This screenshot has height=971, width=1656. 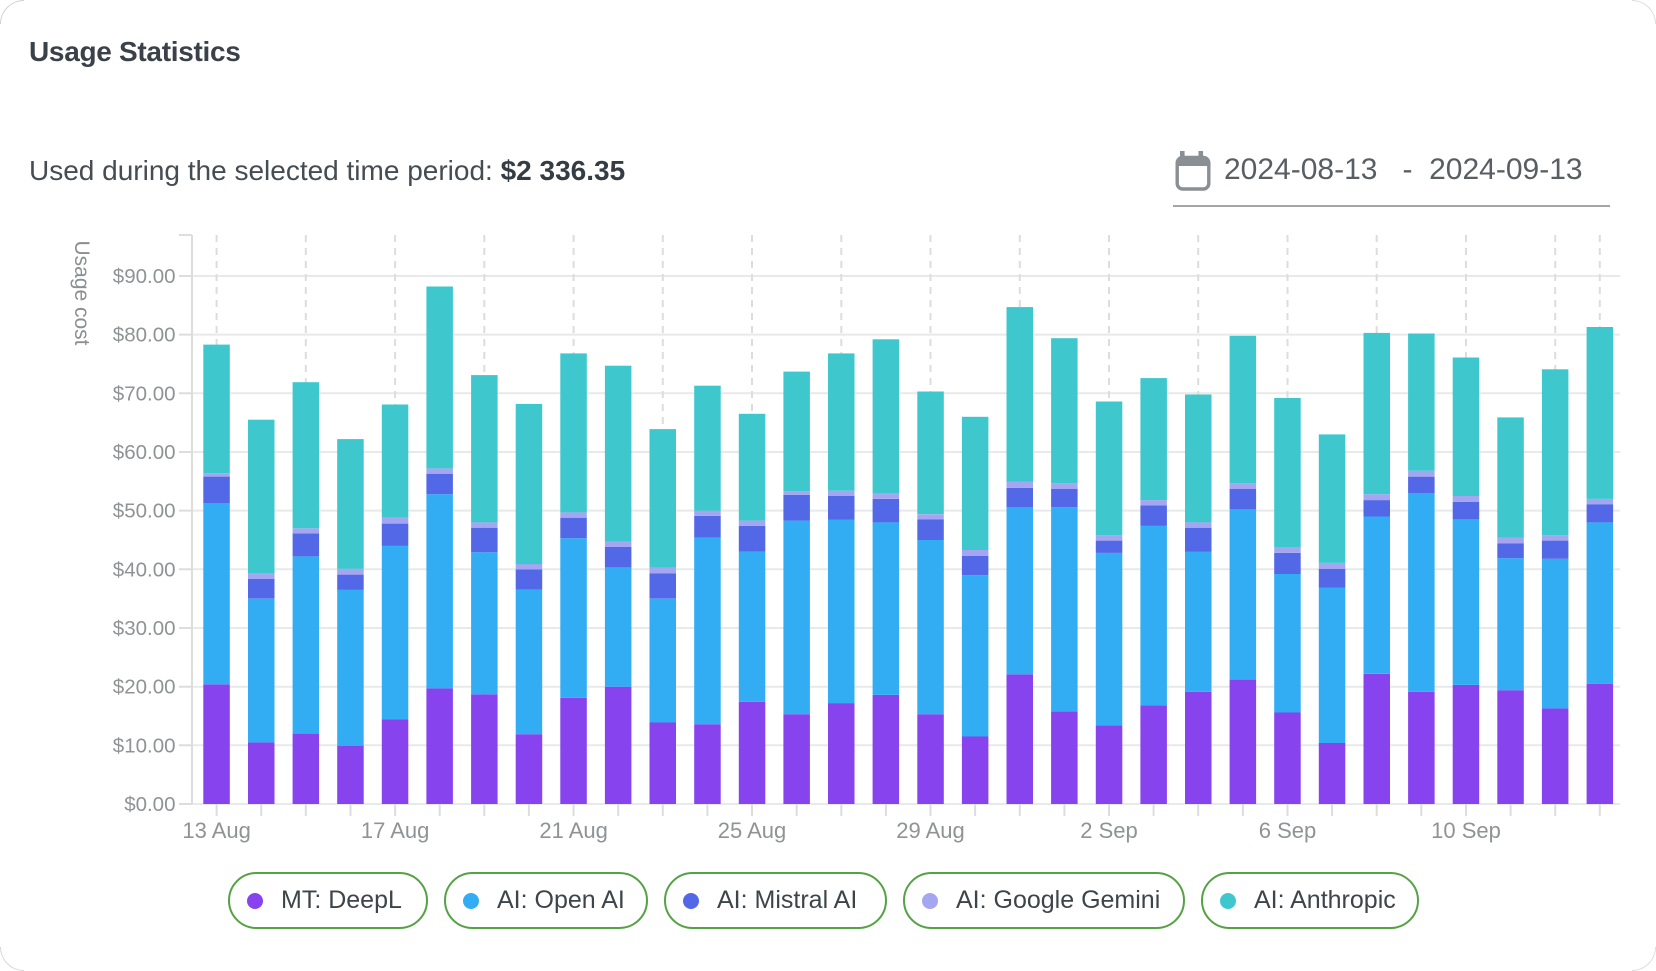 What do you see at coordinates (216, 830) in the screenshot?
I see `svg-text: 13 Aug` at bounding box center [216, 830].